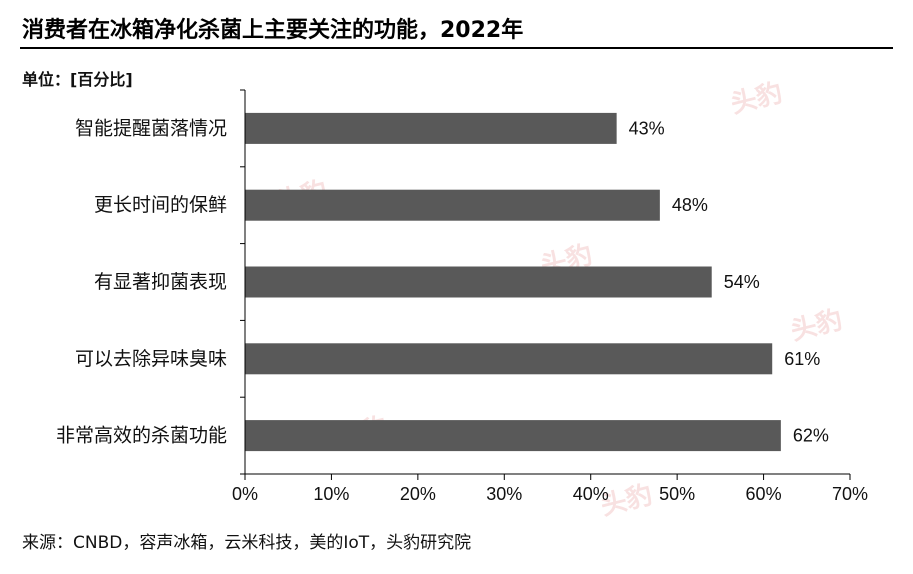 This screenshot has height=574, width=913. What do you see at coordinates (151, 359) in the screenshot?
I see `category-label: 可以去除异味臭味` at bounding box center [151, 359].